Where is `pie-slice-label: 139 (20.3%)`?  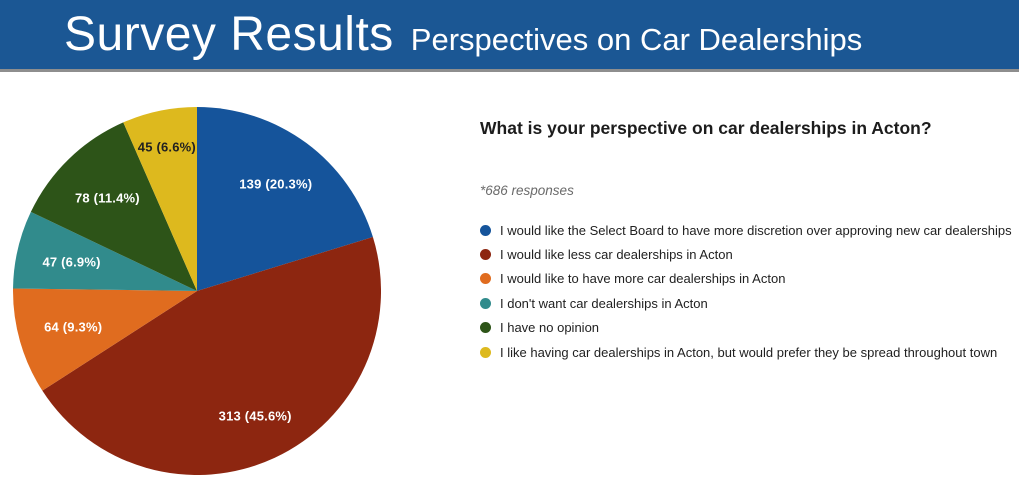 pie-slice-label: 139 (20.3%) is located at coordinates (276, 184).